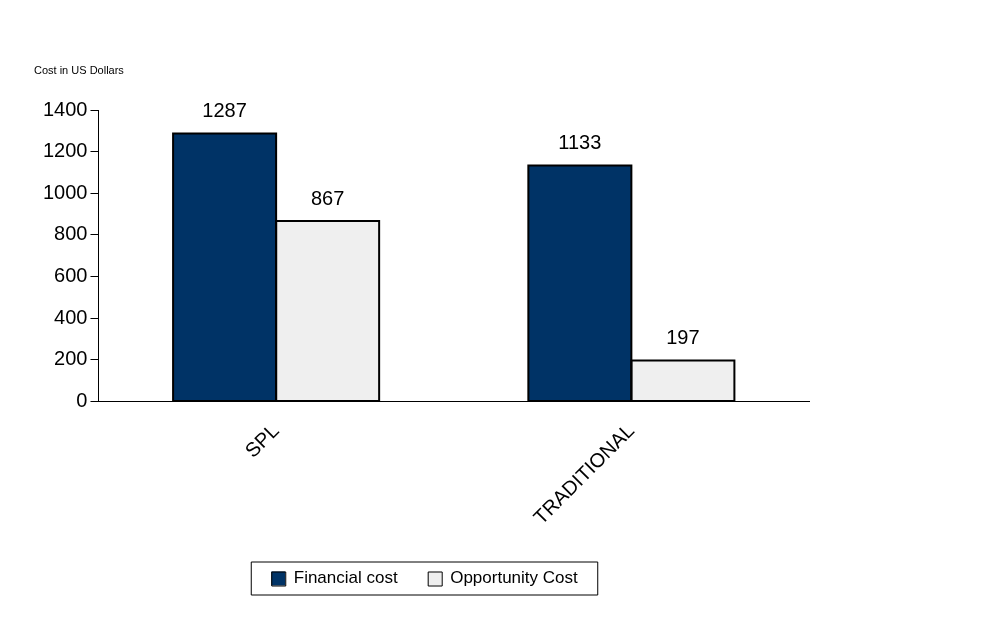  What do you see at coordinates (71, 358) in the screenshot?
I see `y-tick-label: 200` at bounding box center [71, 358].